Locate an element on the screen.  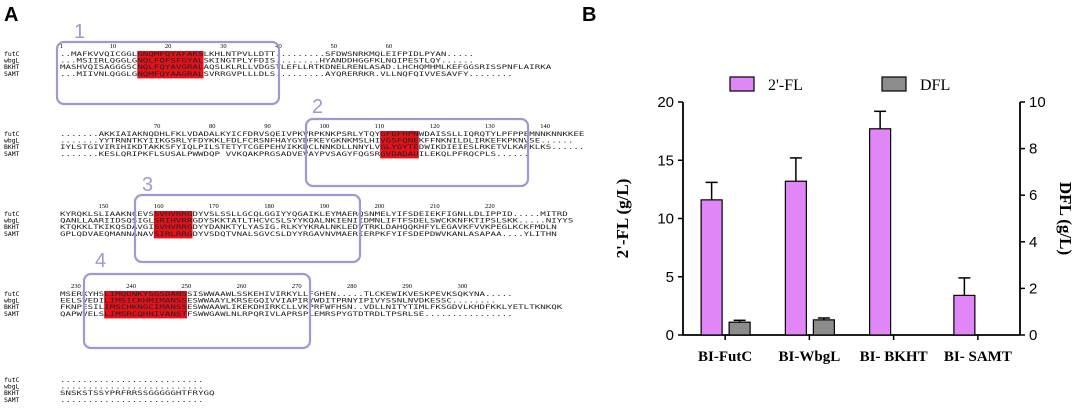
ruler-number: 150 is located at coordinates (104, 206).